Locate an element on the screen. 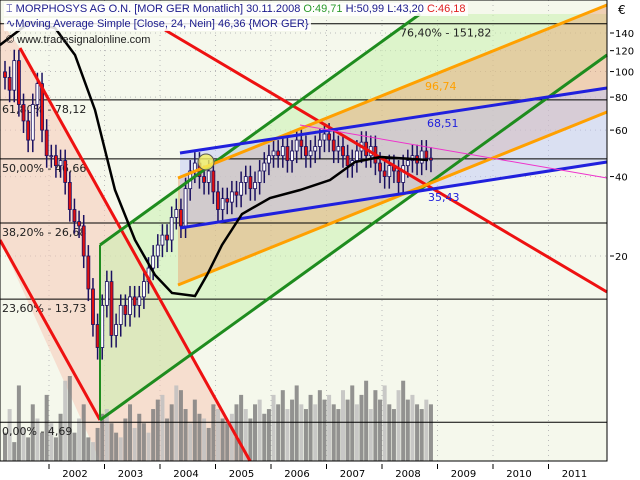 The image size is (640, 480). moving-average-icon: ∿ is located at coordinates (11, 24).